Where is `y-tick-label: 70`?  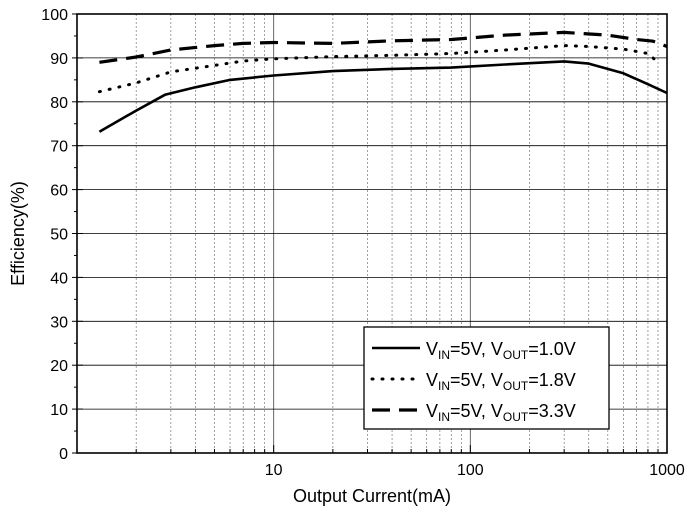 y-tick-label: 70 is located at coordinates (59, 147).